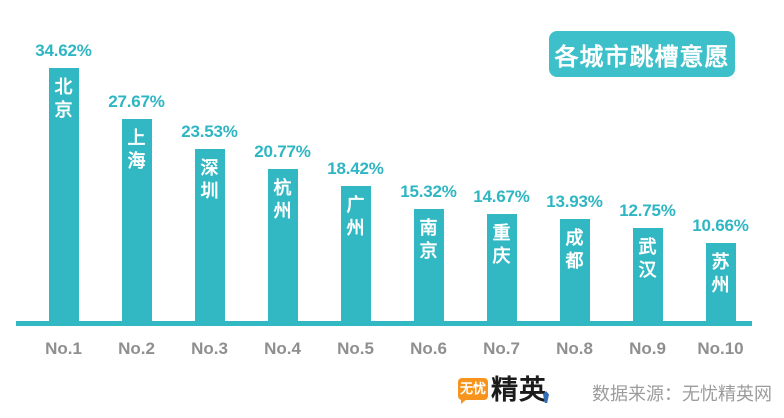 The width and height of the screenshot is (784, 418). What do you see at coordinates (428, 228) in the screenshot?
I see `bar-city-label: 南` at bounding box center [428, 228].